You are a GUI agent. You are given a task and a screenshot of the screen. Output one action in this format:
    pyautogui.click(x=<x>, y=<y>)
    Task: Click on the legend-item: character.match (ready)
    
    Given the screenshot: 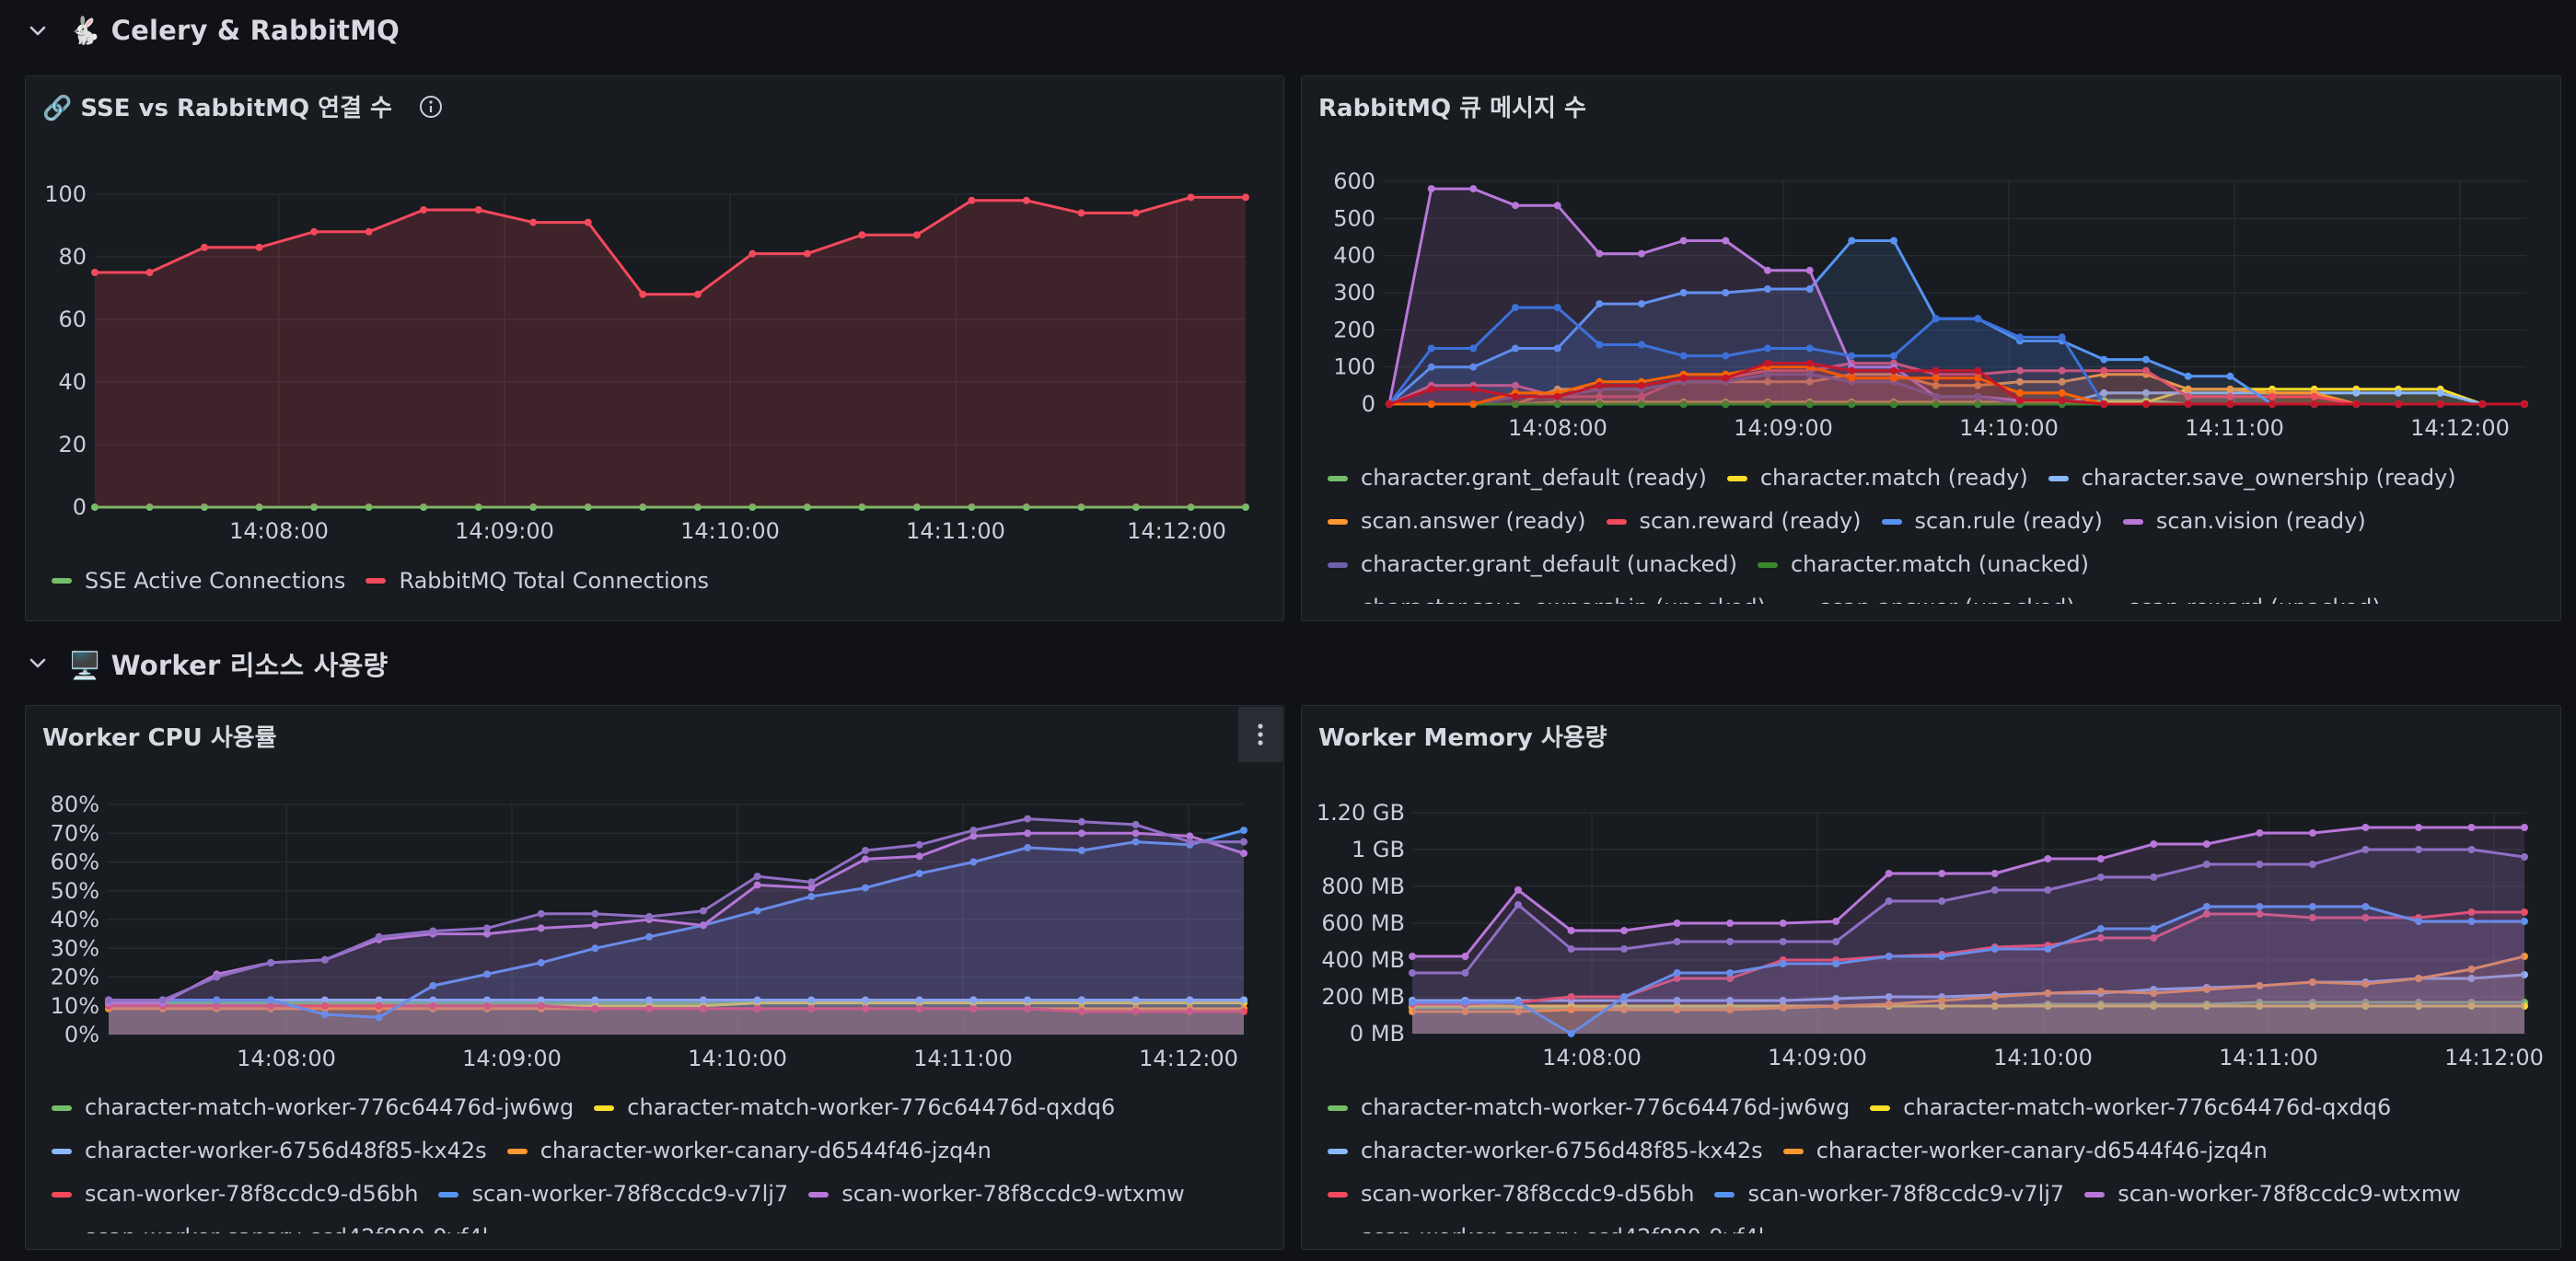 What is the action you would take?
    pyautogui.click(x=1877, y=478)
    